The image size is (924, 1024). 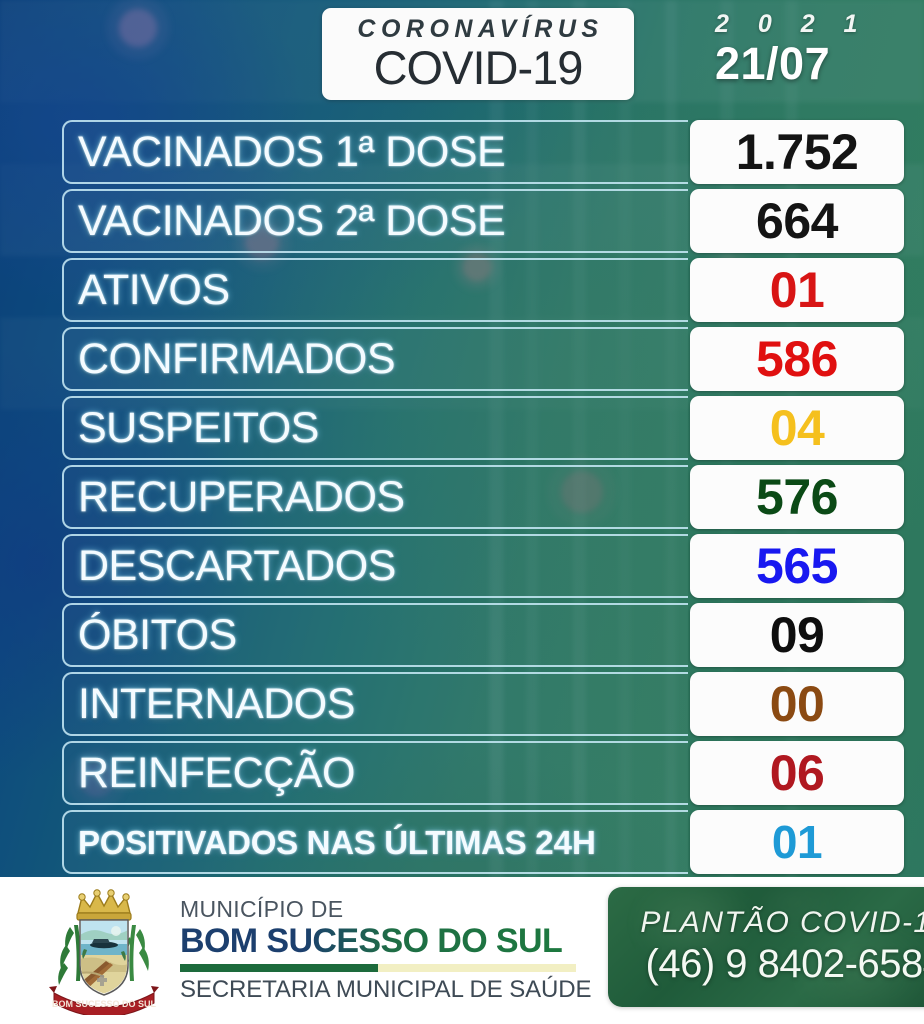 I want to click on stat-value-box: 00, so click(x=797, y=704).